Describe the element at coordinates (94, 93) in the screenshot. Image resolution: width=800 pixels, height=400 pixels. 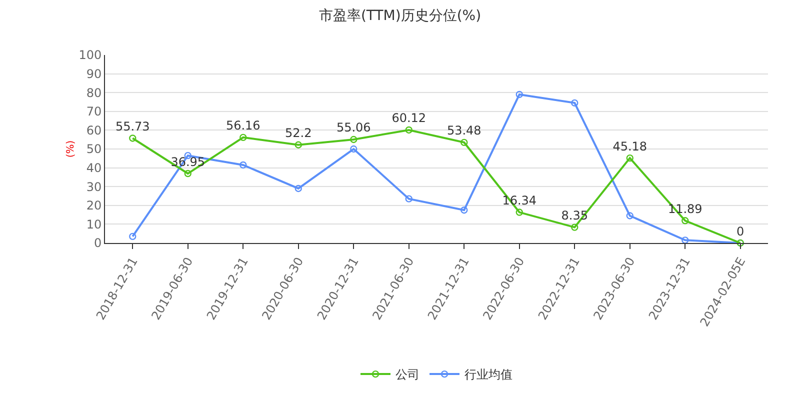
I see `y-tick-label: 80` at that location.